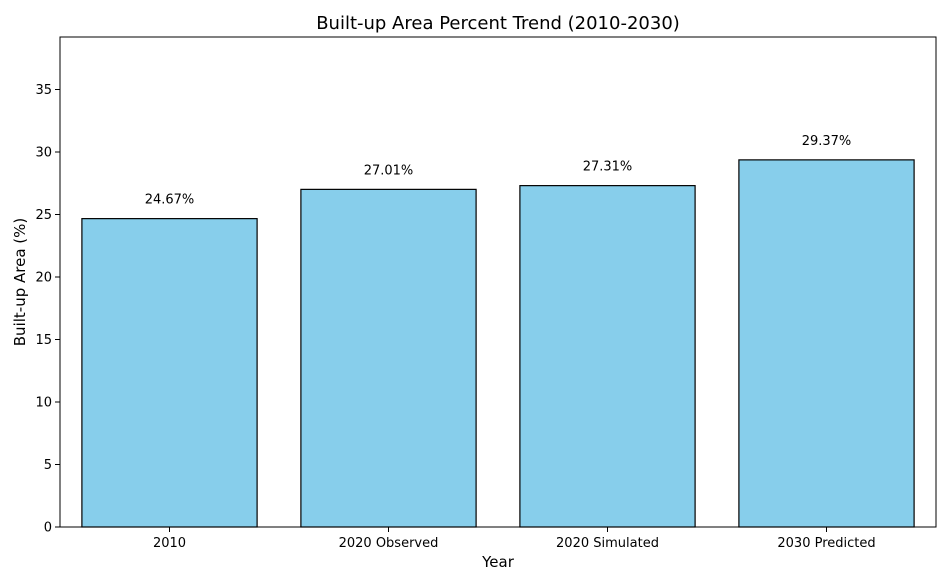  Describe the element at coordinates (170, 200) in the screenshot. I see `bar-data-label-0: 24.67%` at that location.